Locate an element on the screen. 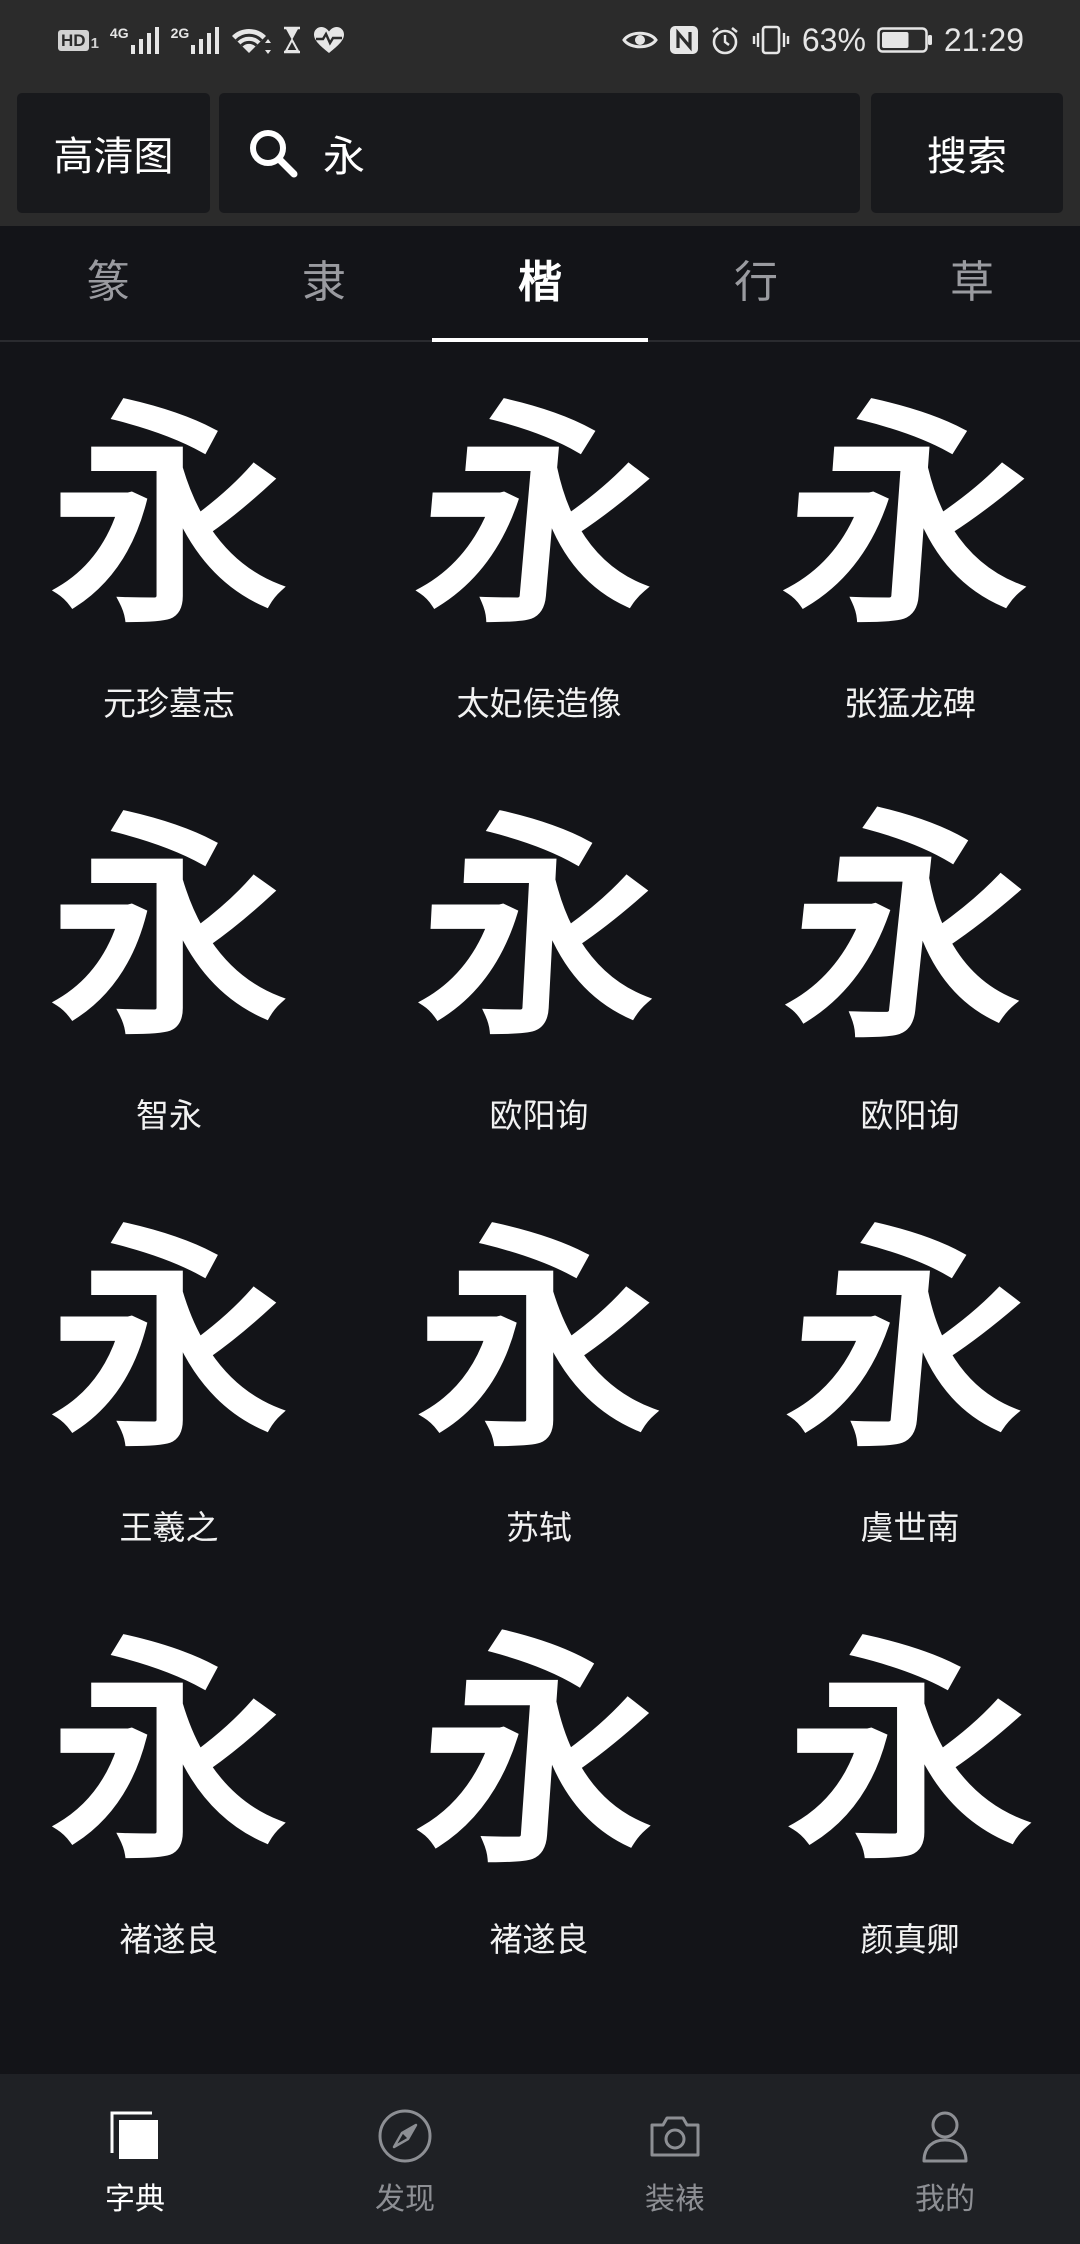 The image size is (1080, 2244). result-tile: 永 王羲之 is located at coordinates (169, 1372).